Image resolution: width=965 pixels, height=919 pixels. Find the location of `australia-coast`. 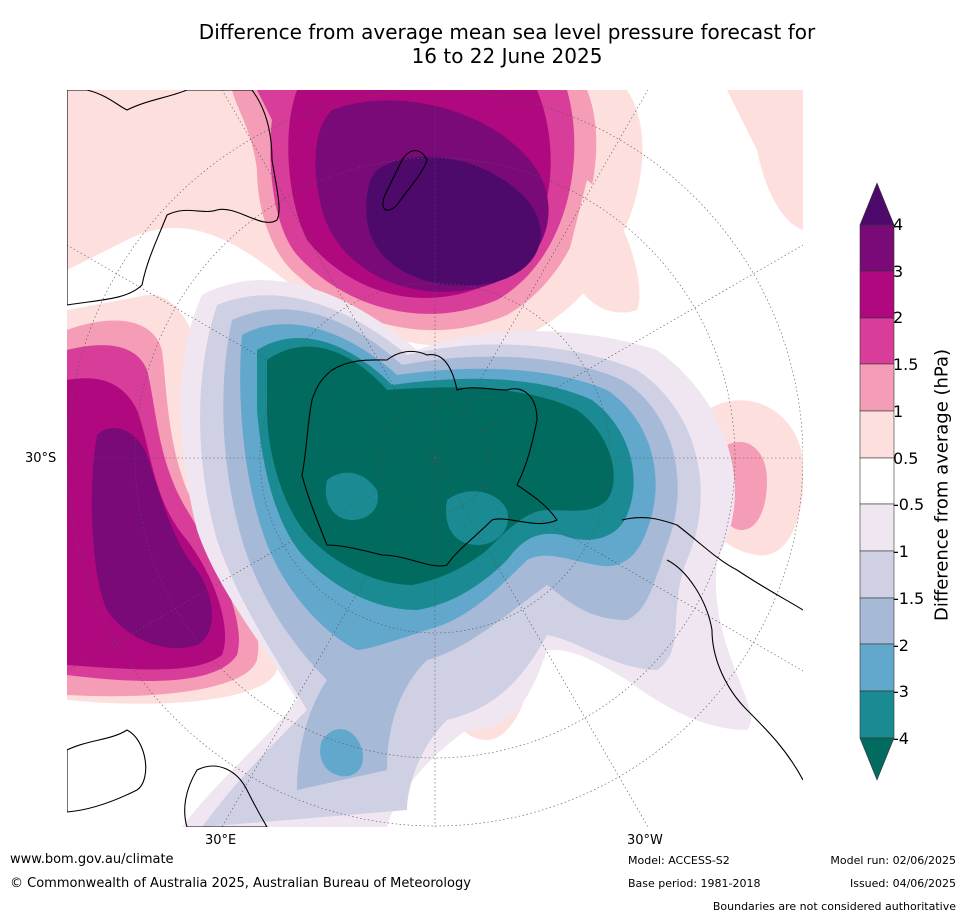

australia-coast is located at coordinates (173, 198).